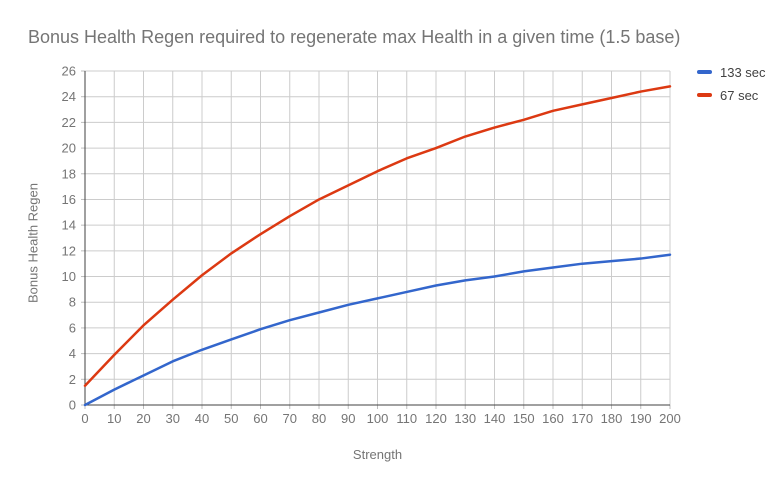  What do you see at coordinates (33, 243) in the screenshot?
I see `y-axis-title: Bonus Health Regen` at bounding box center [33, 243].